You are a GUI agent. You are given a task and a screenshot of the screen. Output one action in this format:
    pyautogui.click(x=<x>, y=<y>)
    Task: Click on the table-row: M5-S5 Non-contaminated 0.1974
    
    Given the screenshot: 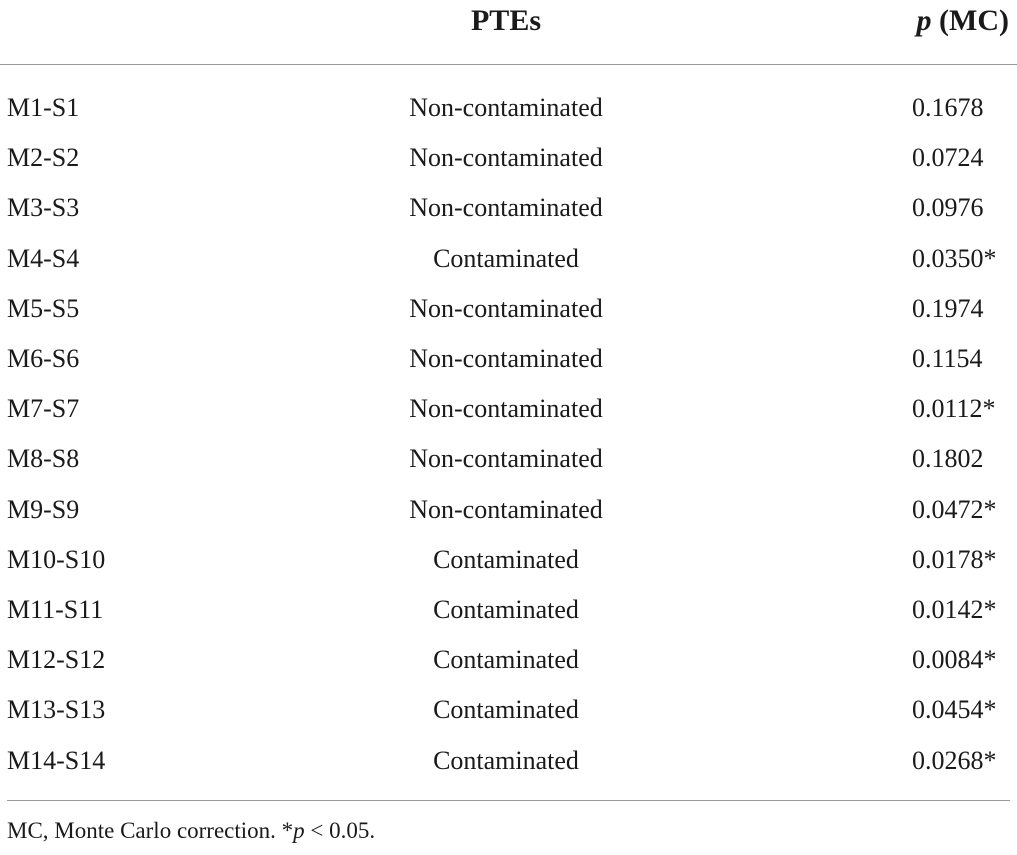 What is the action you would take?
    pyautogui.click(x=508, y=309)
    